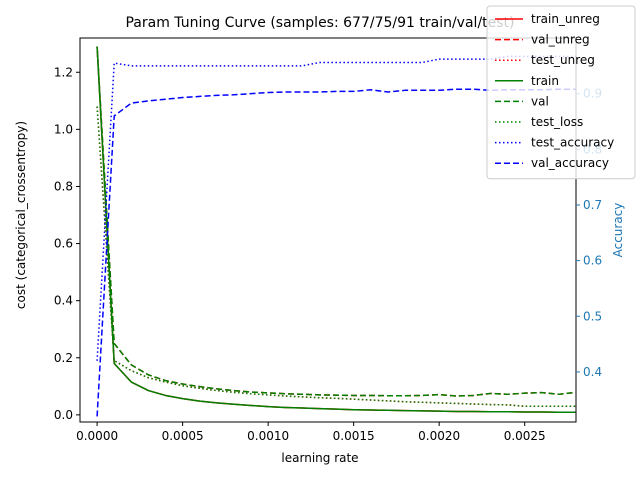  I want to click on x-tick-label: 0.0020, so click(439, 436).